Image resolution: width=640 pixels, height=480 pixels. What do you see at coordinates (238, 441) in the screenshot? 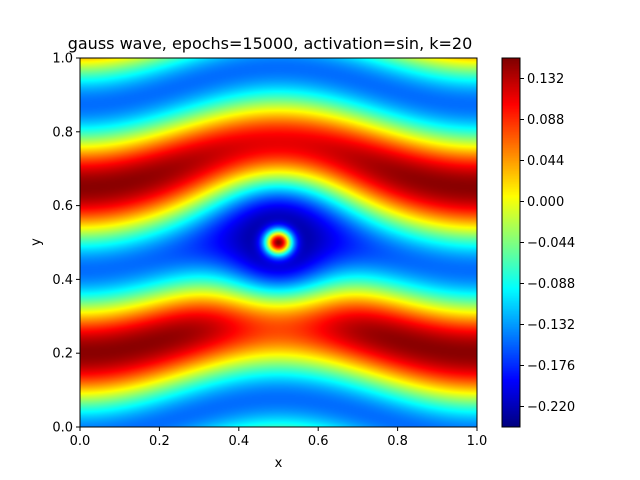
I see `x-tick-label: 0.4` at bounding box center [238, 441].